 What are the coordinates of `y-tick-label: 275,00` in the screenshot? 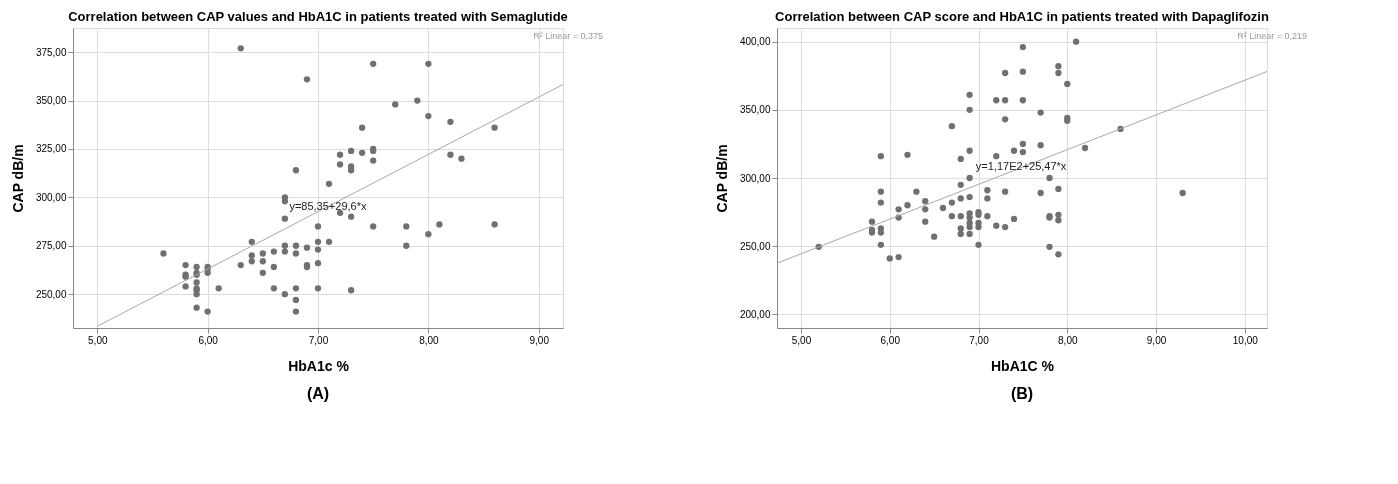 It's located at (51, 246).